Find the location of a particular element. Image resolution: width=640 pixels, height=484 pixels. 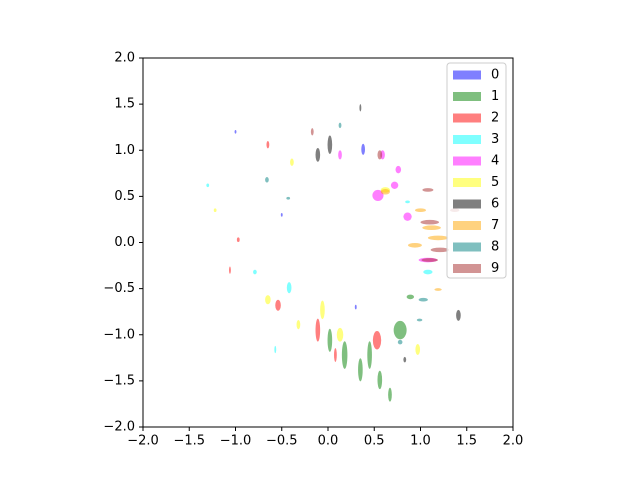

y-tick-label: 2.0 is located at coordinates (124, 58).